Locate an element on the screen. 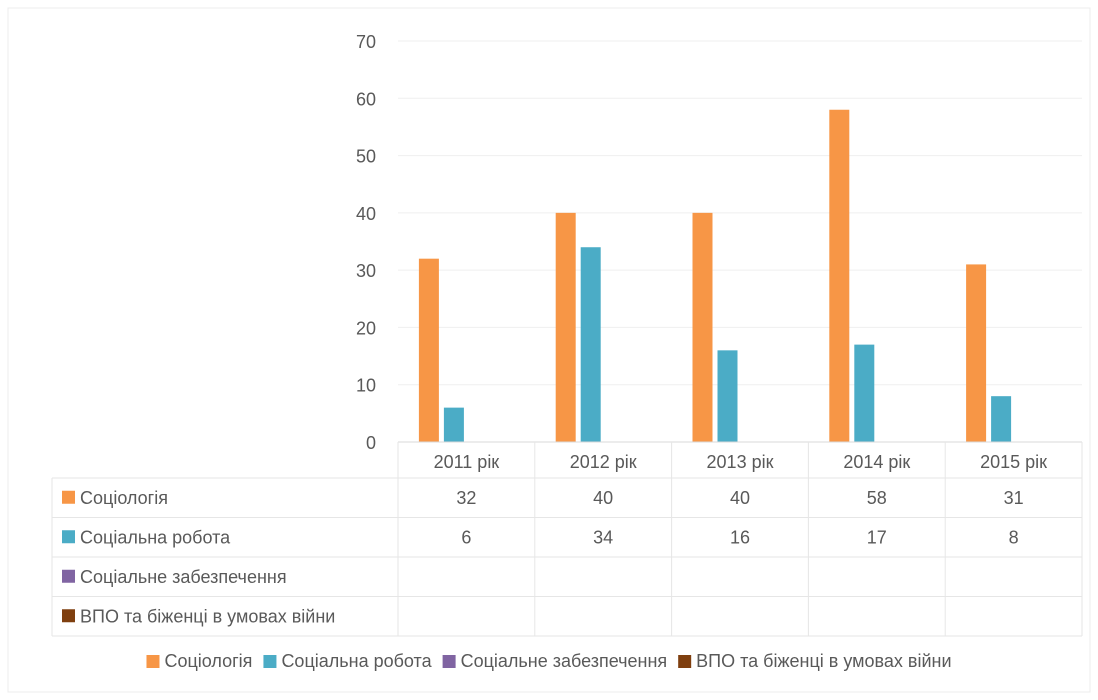 The width and height of the screenshot is (1098, 700). y-tick-label: 70 is located at coordinates (366, 42).